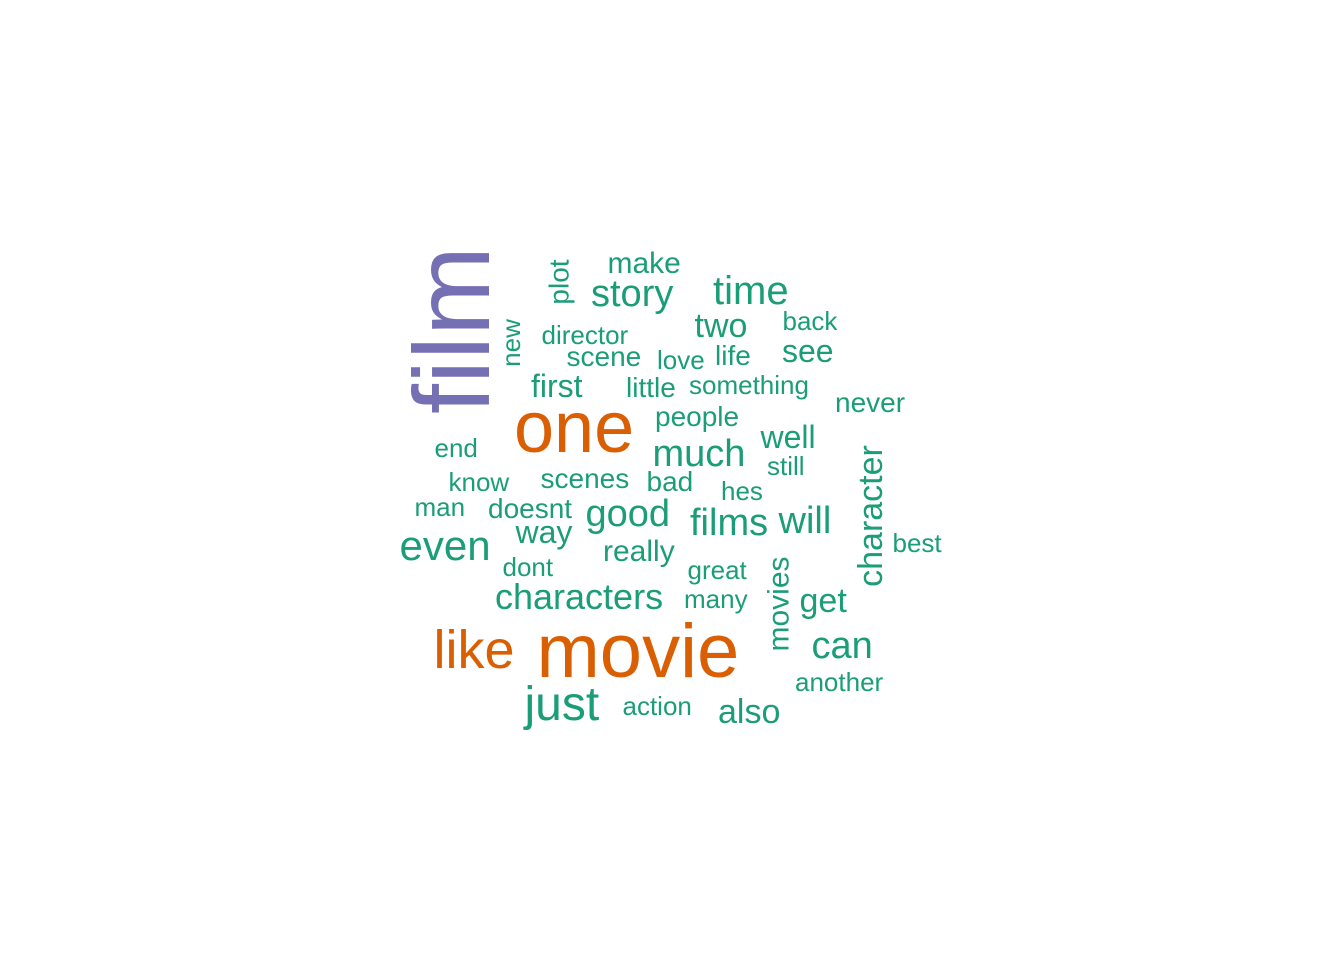 Image resolution: width=1344 pixels, height=960 pixels. I want to click on word-much: much, so click(699, 454).